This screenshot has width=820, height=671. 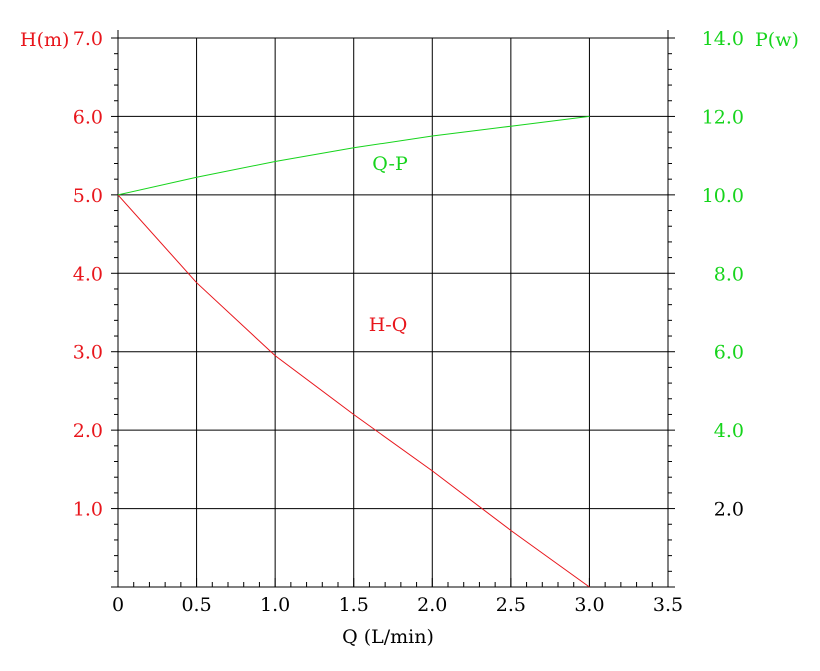 I want to click on x-axis-title: Q (L/min), so click(x=388, y=637).